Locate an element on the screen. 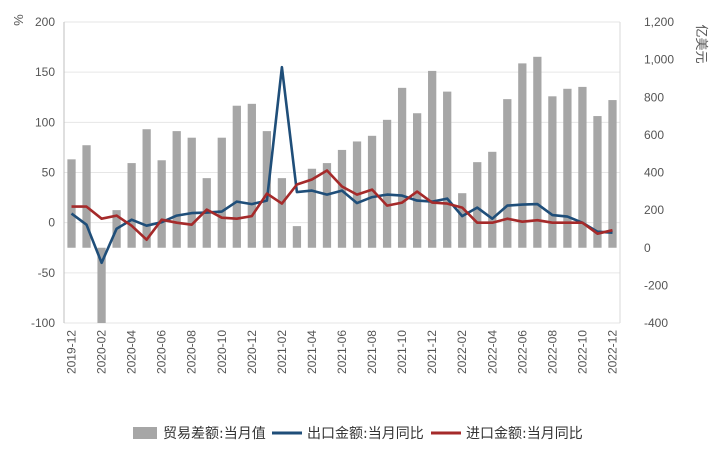  right-tick-label: 800 is located at coordinates (654, 97).